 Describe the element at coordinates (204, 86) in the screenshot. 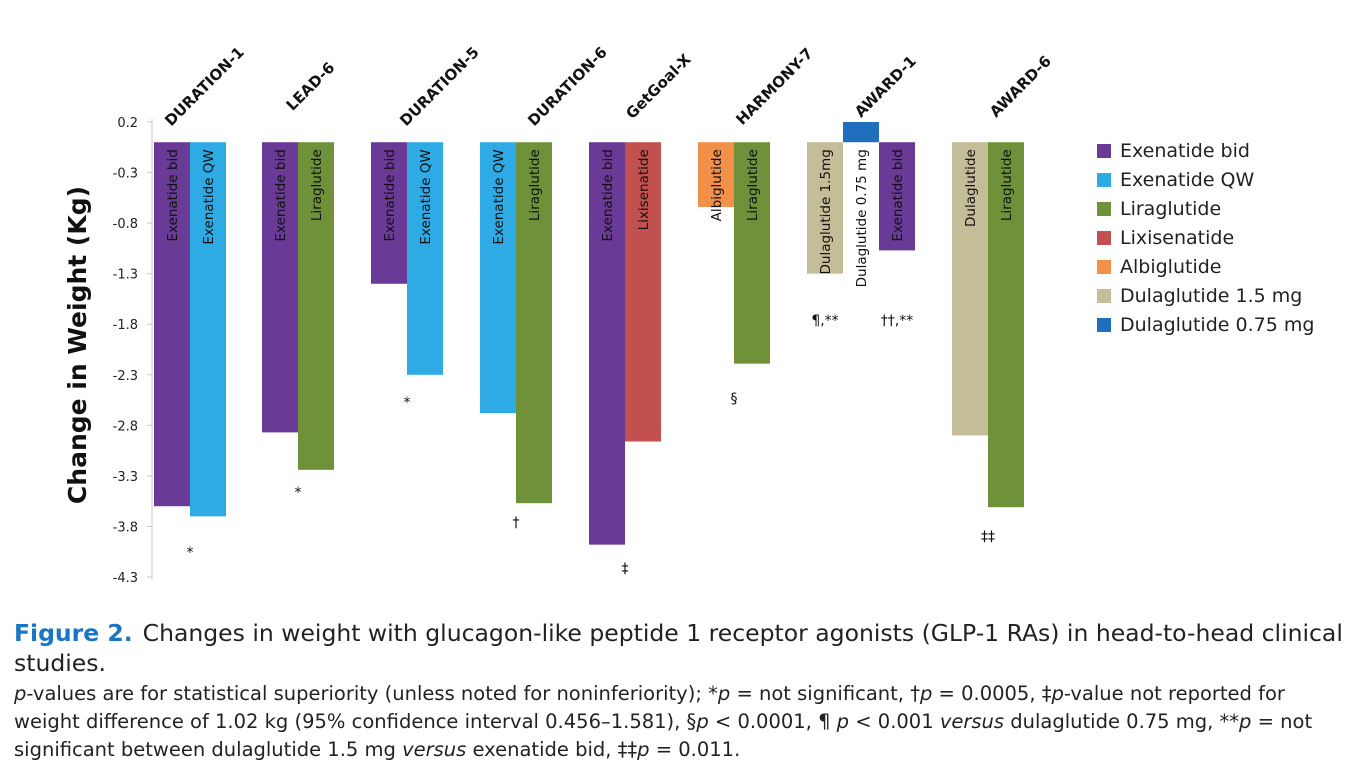

I see `study-title: DURATION-1` at that location.